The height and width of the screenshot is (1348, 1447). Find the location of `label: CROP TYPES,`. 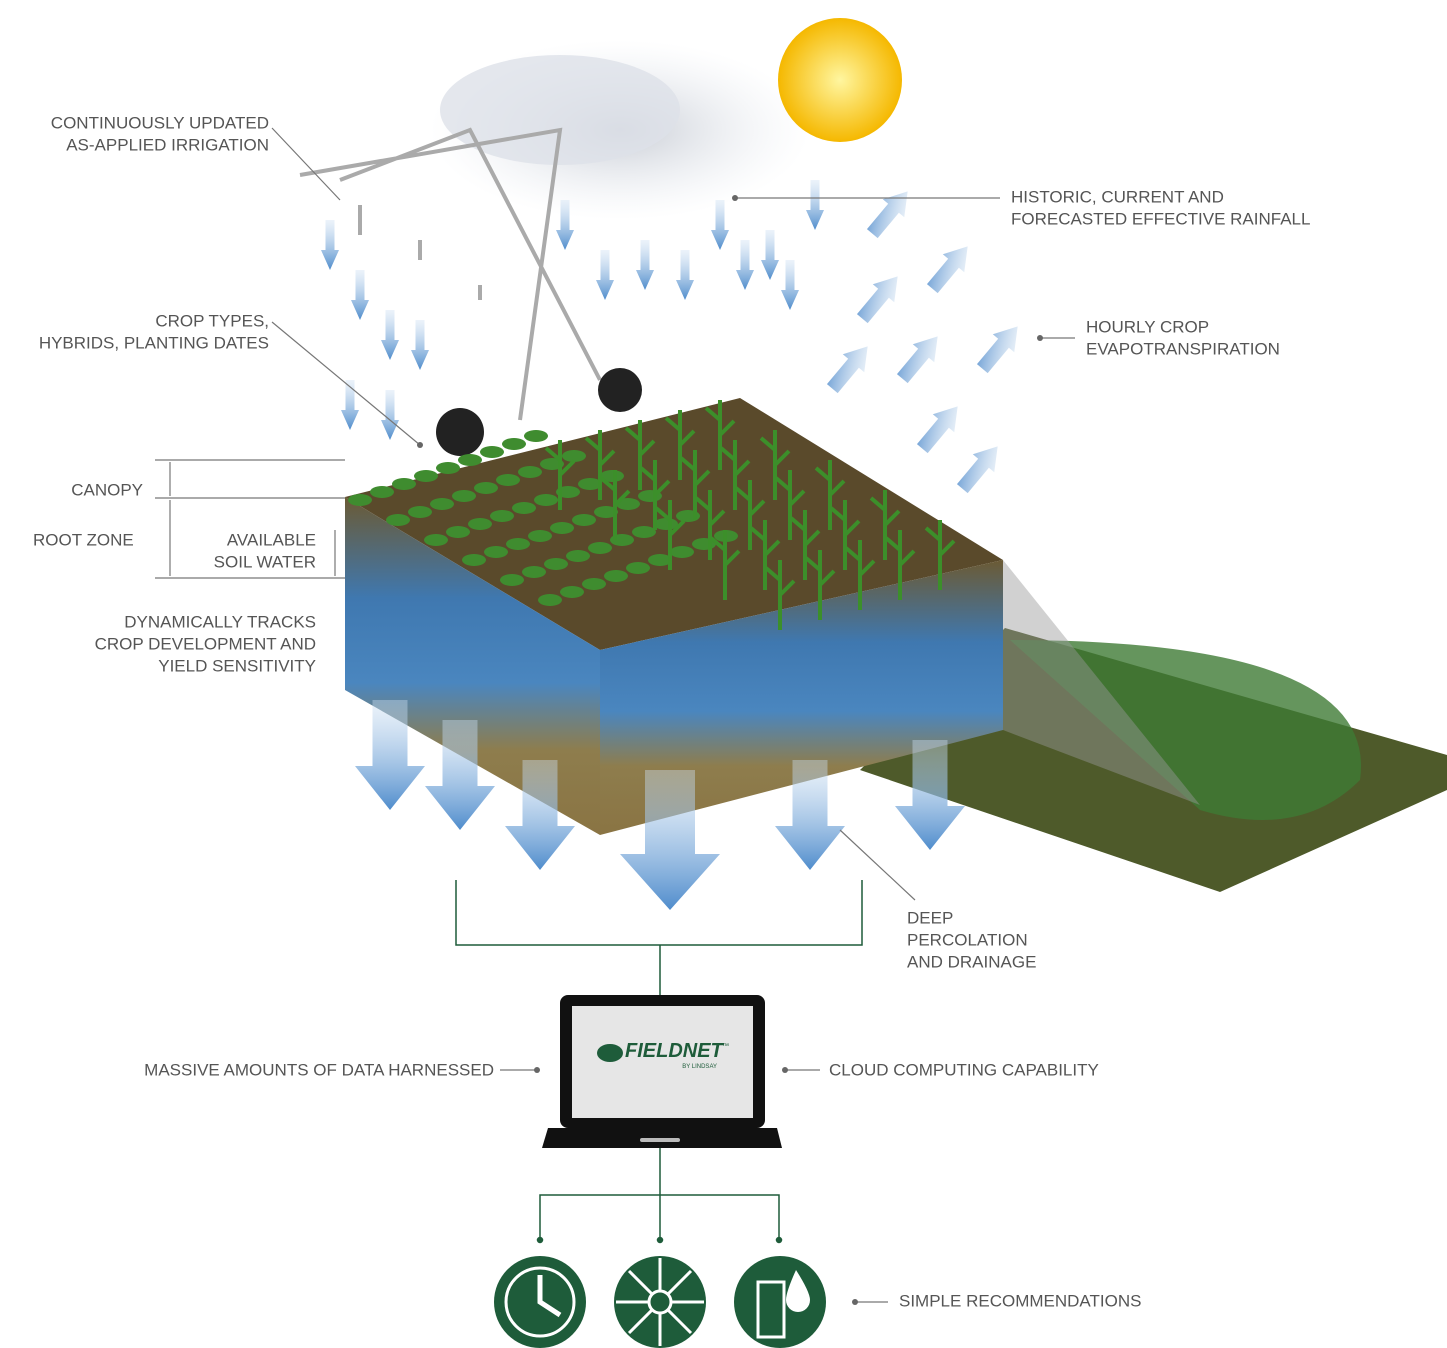

label: CROP TYPES, is located at coordinates (212, 320).